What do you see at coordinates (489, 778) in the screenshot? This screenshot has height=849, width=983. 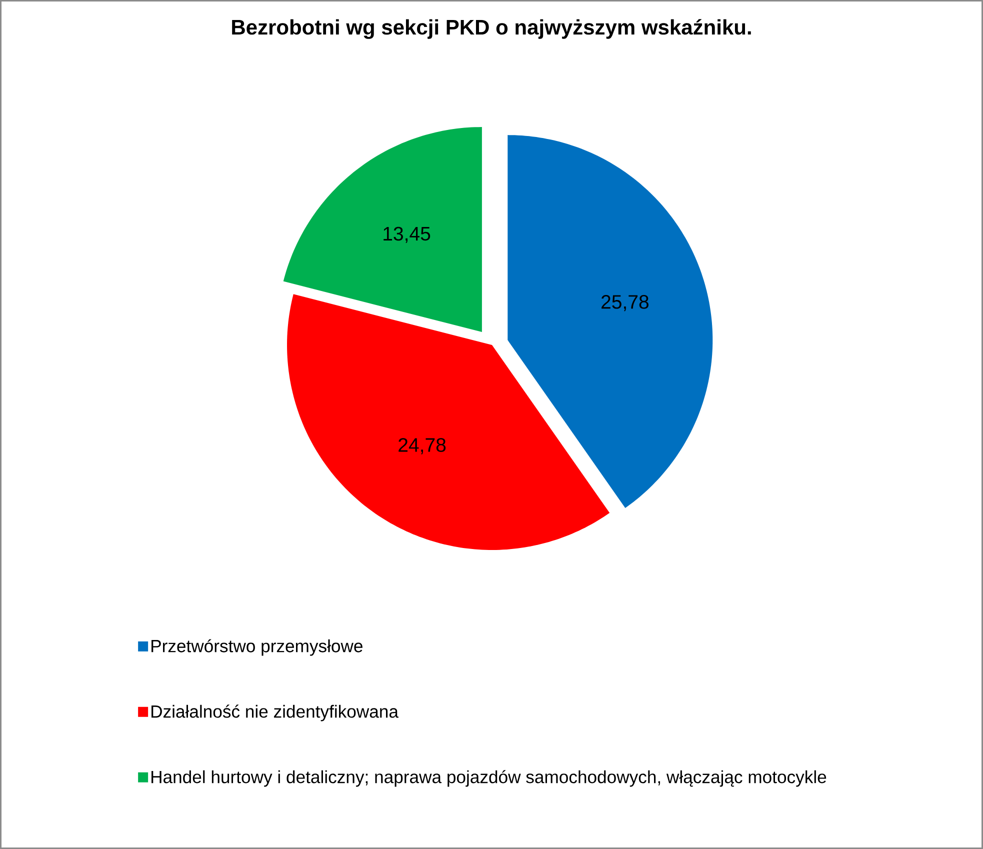 I see `legend-label: Handel hurtowy i detaliczny; naprawa pojazdów samochodowych, włączając motocykle` at bounding box center [489, 778].